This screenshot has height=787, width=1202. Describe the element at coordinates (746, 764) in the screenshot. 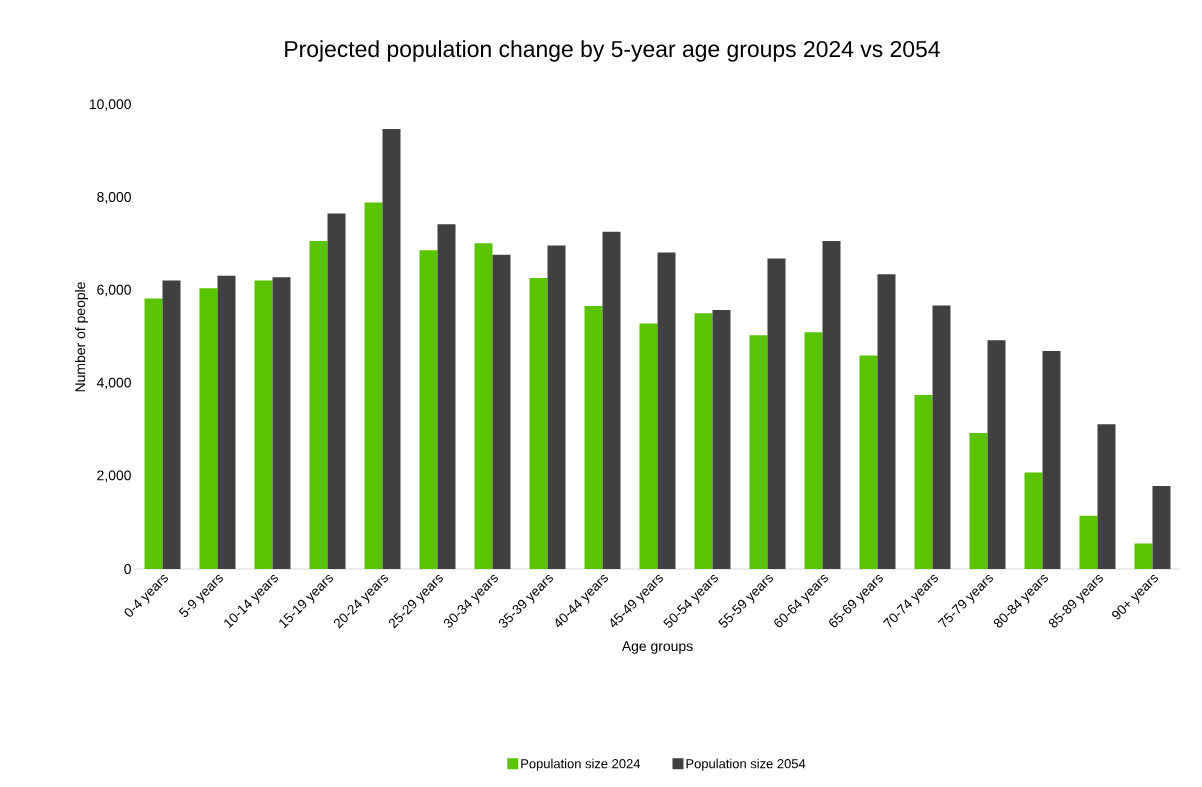

I see `legend-label: Population size 2054` at that location.